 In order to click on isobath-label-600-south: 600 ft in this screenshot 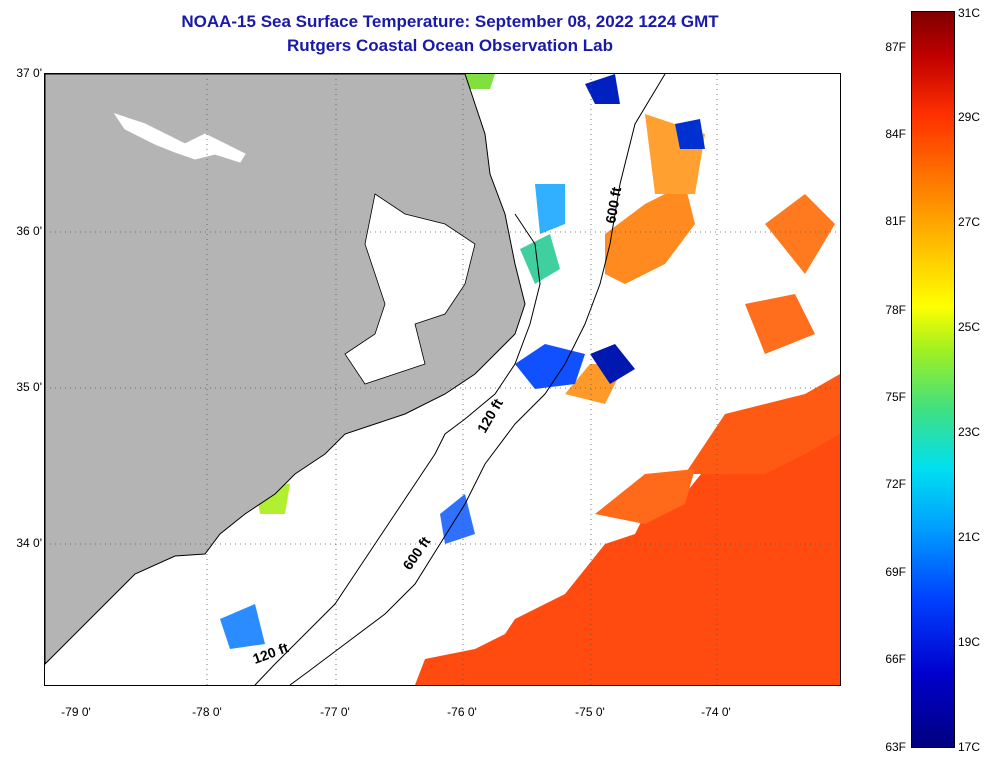, I will do `click(416, 552)`.